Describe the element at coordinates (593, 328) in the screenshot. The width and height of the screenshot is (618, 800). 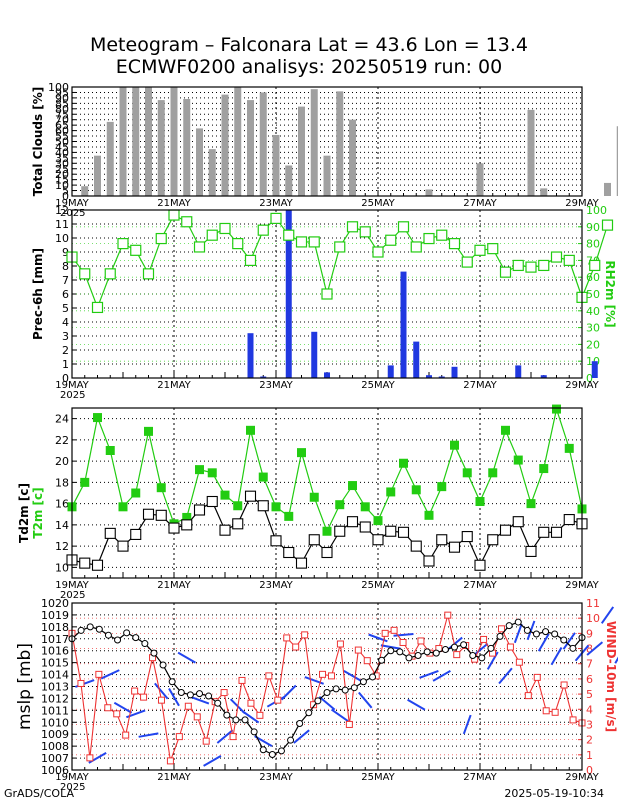
I see `y2-tick-label: 30` at that location.